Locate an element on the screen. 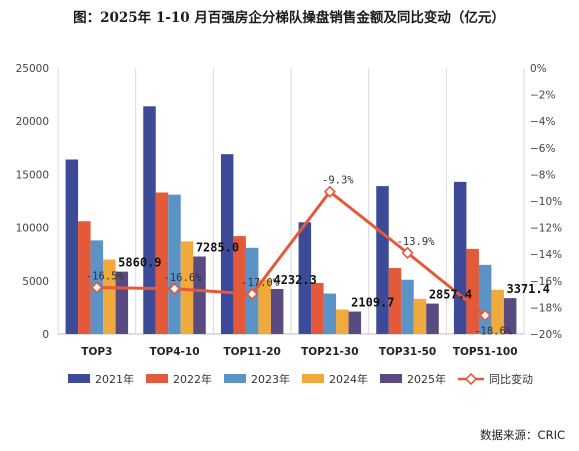 This screenshot has width=579, height=451. yoy-data-label: -16.6% is located at coordinates (183, 278).